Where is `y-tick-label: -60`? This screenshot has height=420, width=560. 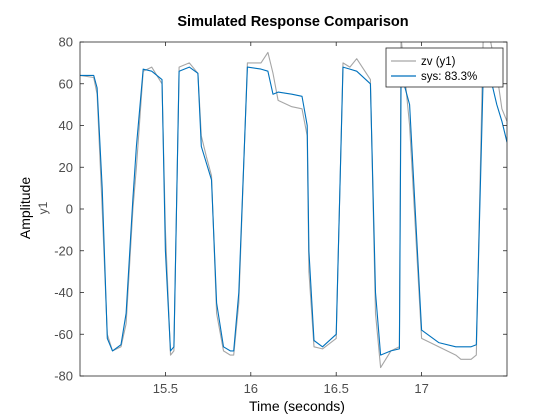
y-tick-label: -60 is located at coordinates (63, 334).